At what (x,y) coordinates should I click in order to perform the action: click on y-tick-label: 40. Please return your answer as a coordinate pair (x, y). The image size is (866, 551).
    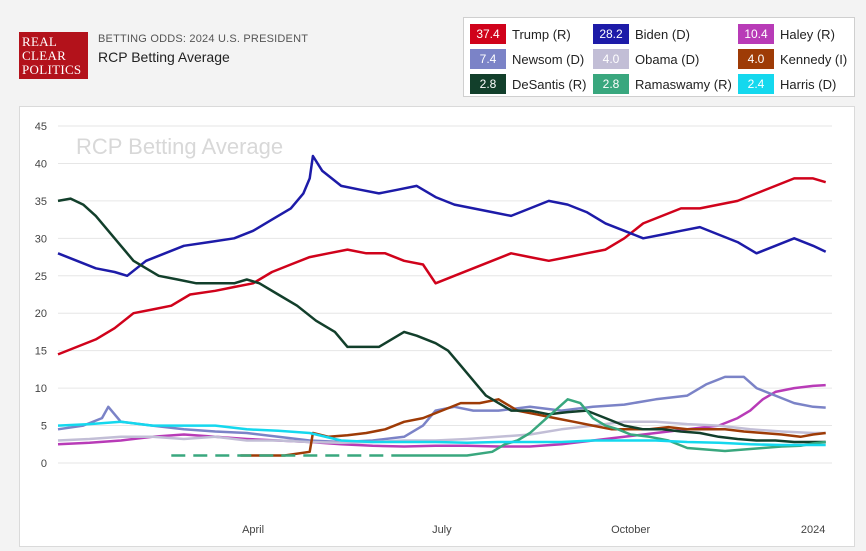
    Looking at the image, I should click on (41, 164).